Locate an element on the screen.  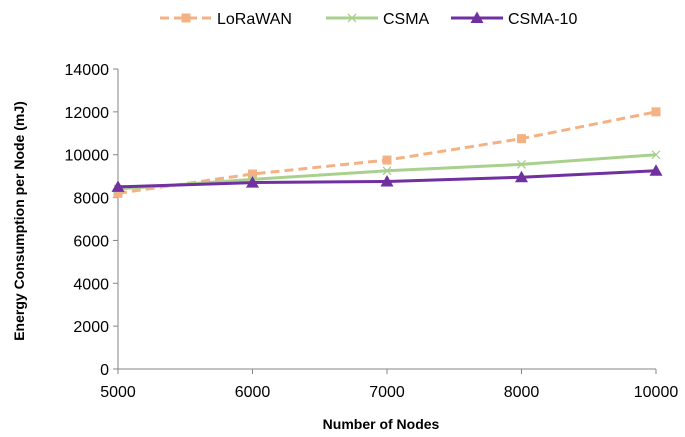
y-tick-label: 8000 is located at coordinates (91, 199).